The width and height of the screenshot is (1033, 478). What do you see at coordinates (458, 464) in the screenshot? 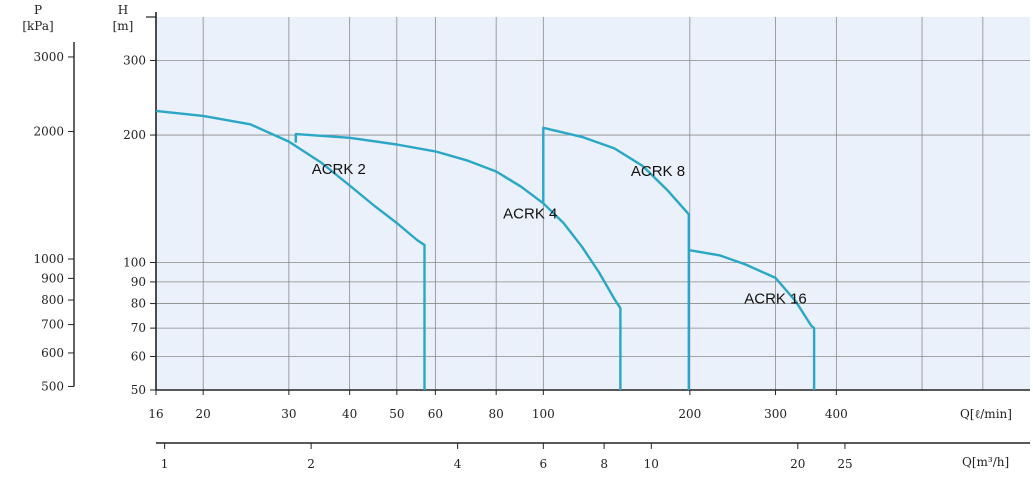
I see `flow-m3h-tick-label: 4` at bounding box center [458, 464].